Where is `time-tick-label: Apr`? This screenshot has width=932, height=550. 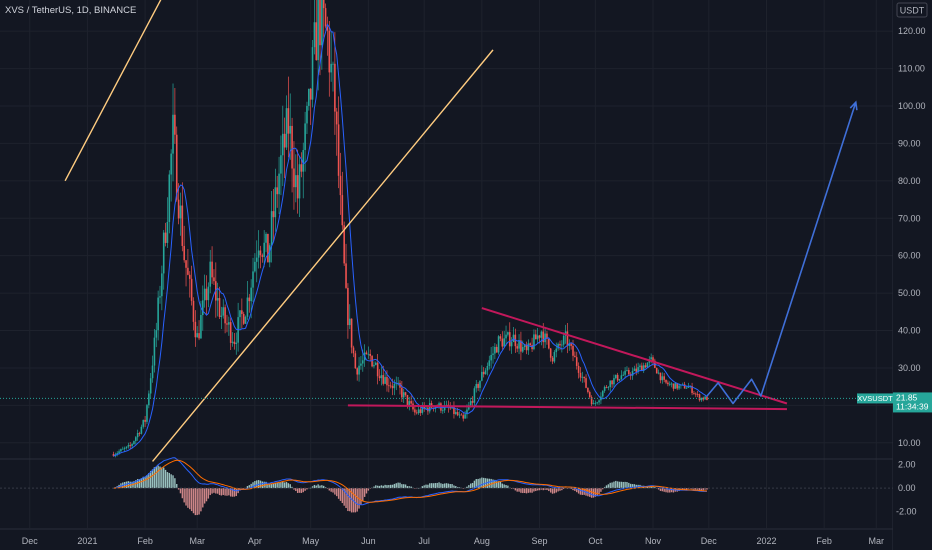 time-tick-label: Apr is located at coordinates (255, 541).